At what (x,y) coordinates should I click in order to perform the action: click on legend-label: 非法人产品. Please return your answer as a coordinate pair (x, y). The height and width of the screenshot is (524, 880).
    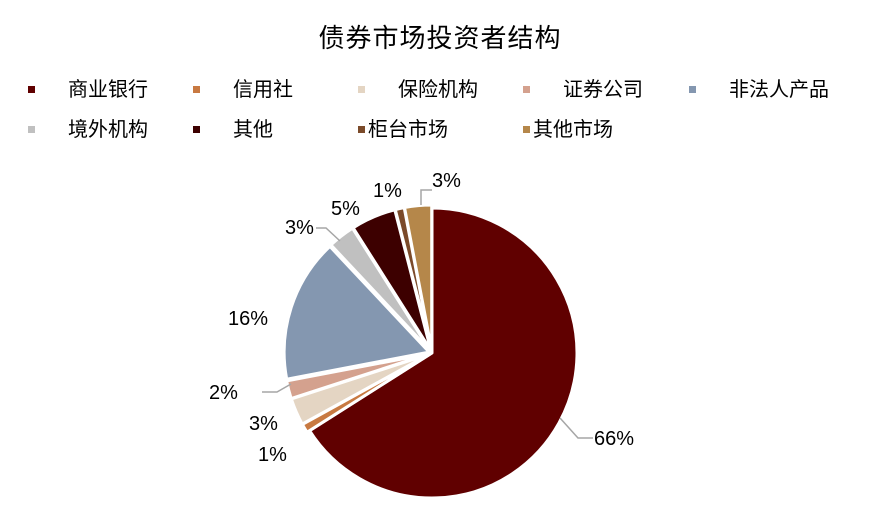
    Looking at the image, I should click on (779, 89).